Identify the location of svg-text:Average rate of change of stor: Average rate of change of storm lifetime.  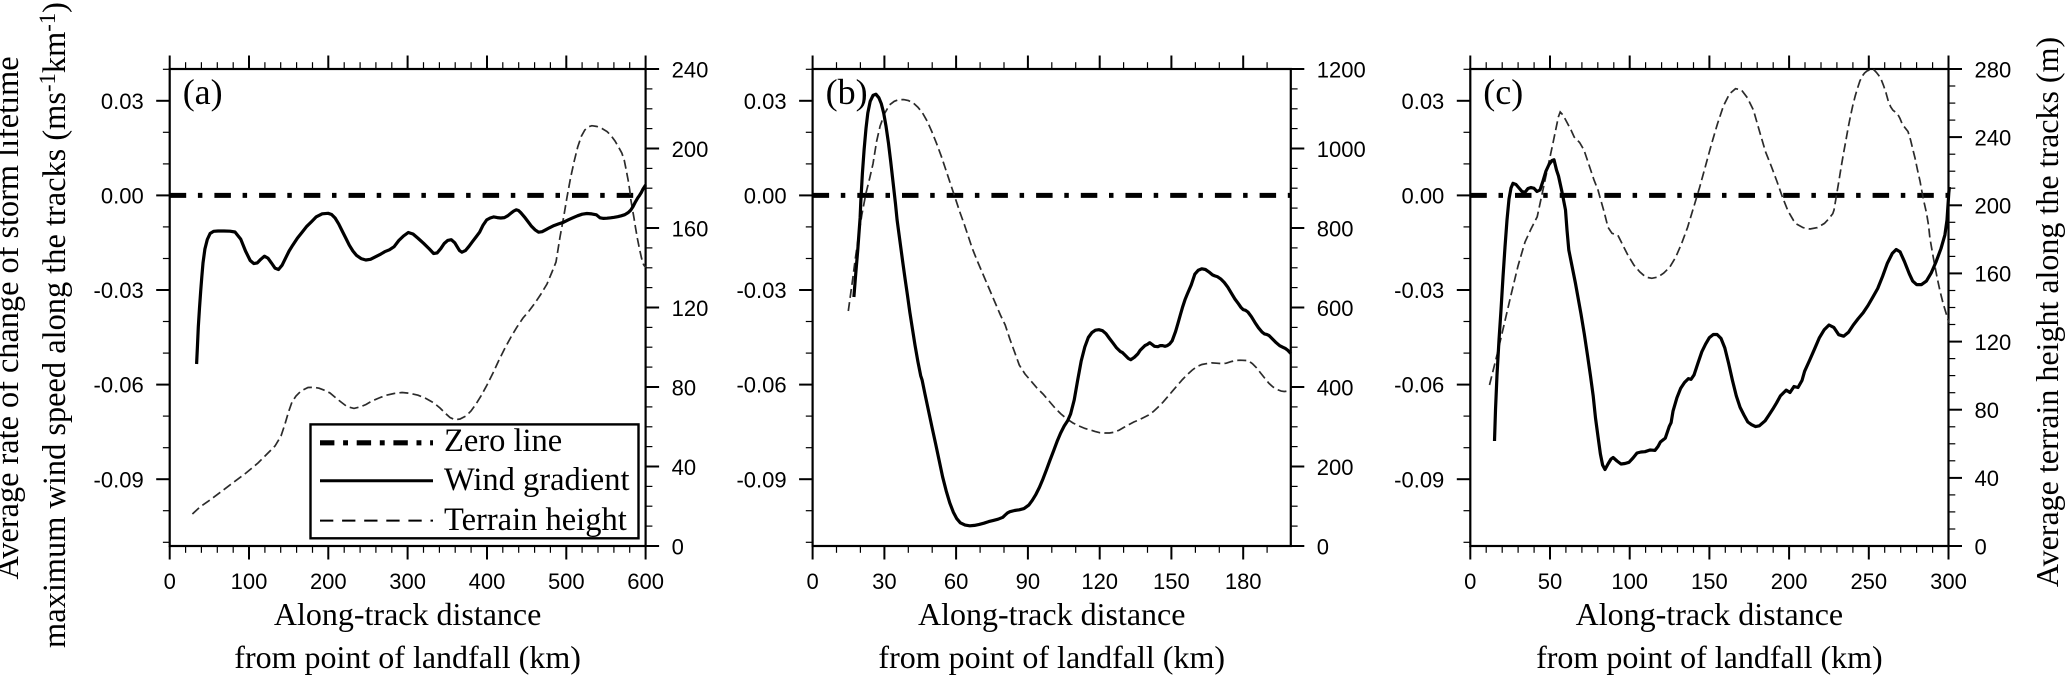
(12, 317).